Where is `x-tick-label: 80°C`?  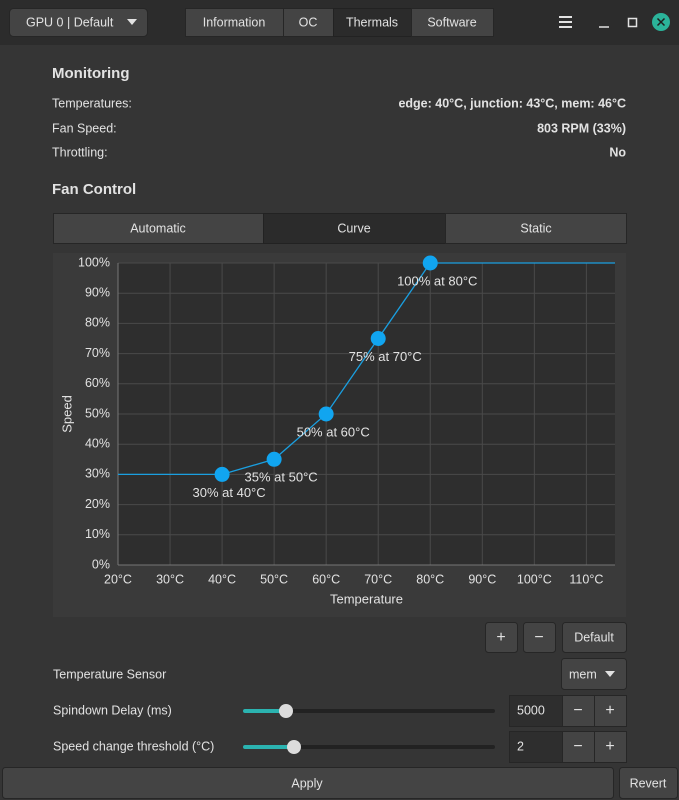 x-tick-label: 80°C is located at coordinates (430, 579).